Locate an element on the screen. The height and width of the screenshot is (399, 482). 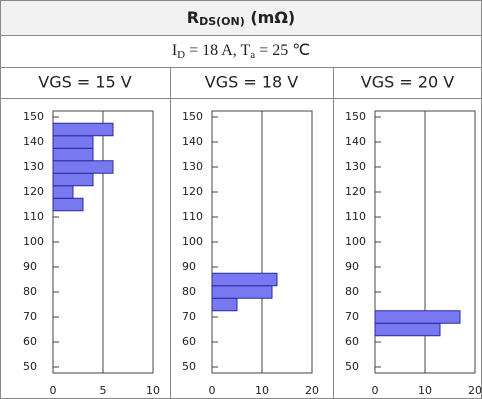
cond-part: I is located at coordinates (174, 50).